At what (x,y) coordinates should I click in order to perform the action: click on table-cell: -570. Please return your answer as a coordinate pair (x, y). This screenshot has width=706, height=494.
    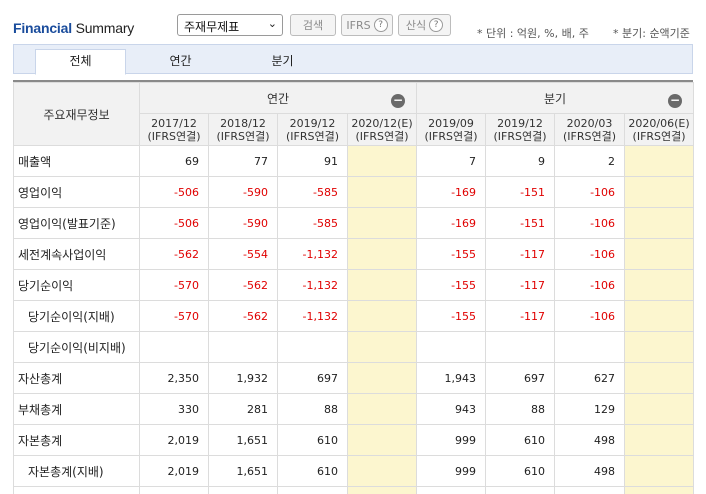
    Looking at the image, I should click on (174, 285).